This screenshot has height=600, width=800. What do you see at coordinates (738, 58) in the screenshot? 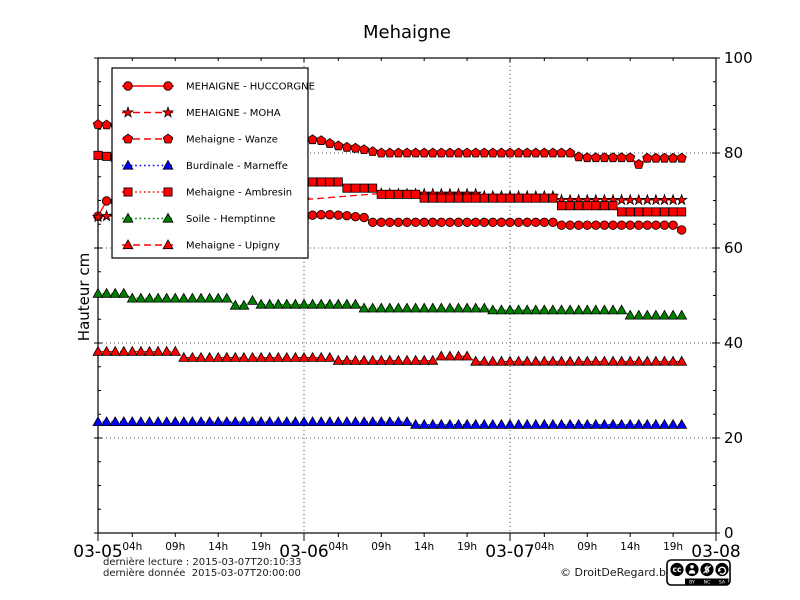
I see `y-tick-label: 100` at bounding box center [738, 58].